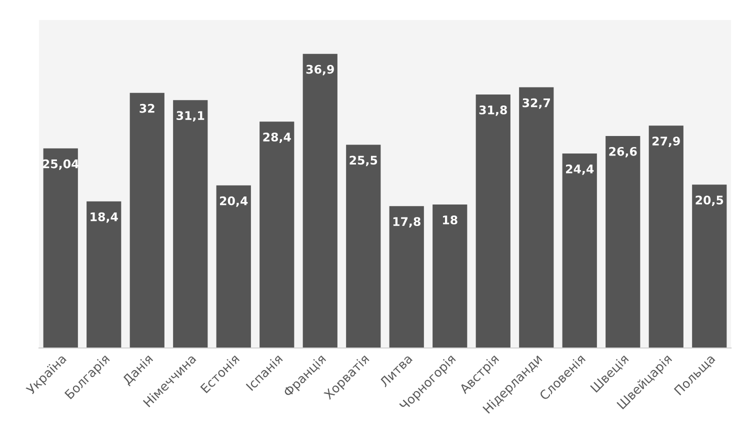  I want to click on data-label: 20,4, so click(234, 201).